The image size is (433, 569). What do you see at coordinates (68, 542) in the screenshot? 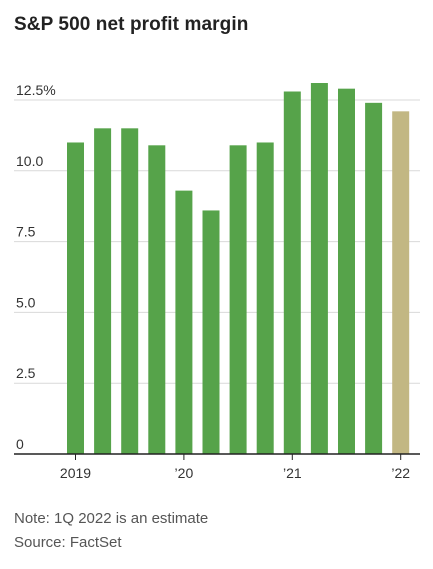
I see `source-note: Source: FactSet` at bounding box center [68, 542].